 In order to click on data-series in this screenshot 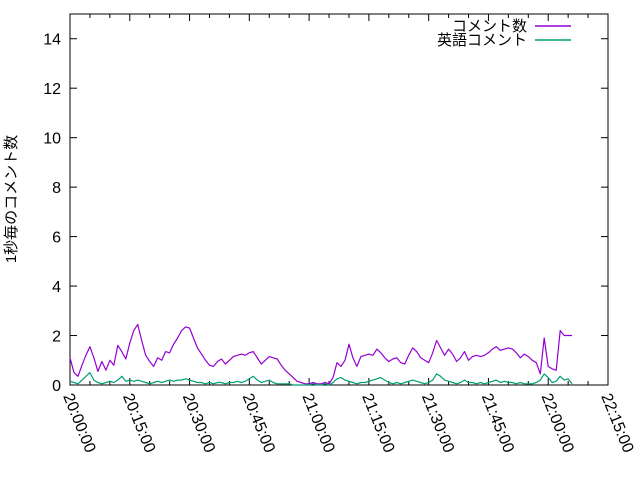, I will do `click(321, 354)`.